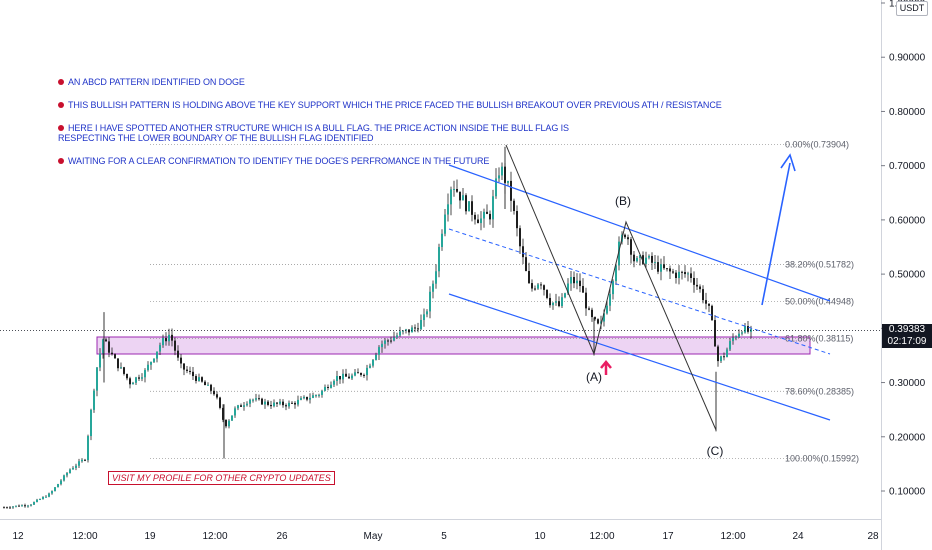  I want to click on point-b-label: (B), so click(623, 201).